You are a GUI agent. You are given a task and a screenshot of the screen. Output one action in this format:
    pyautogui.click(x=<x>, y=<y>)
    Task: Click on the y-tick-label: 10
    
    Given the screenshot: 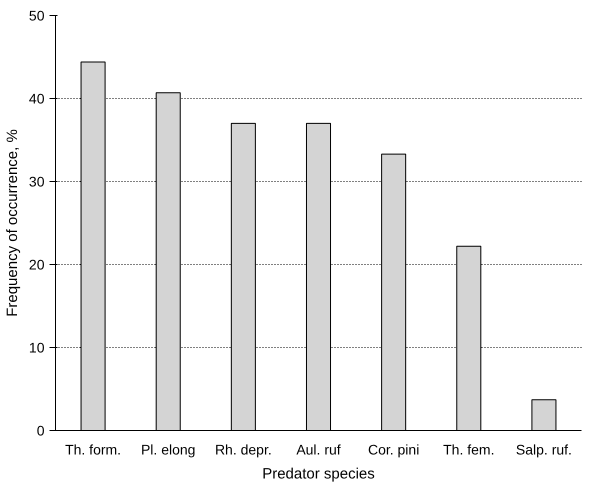 What is the action you would take?
    pyautogui.click(x=36, y=348)
    